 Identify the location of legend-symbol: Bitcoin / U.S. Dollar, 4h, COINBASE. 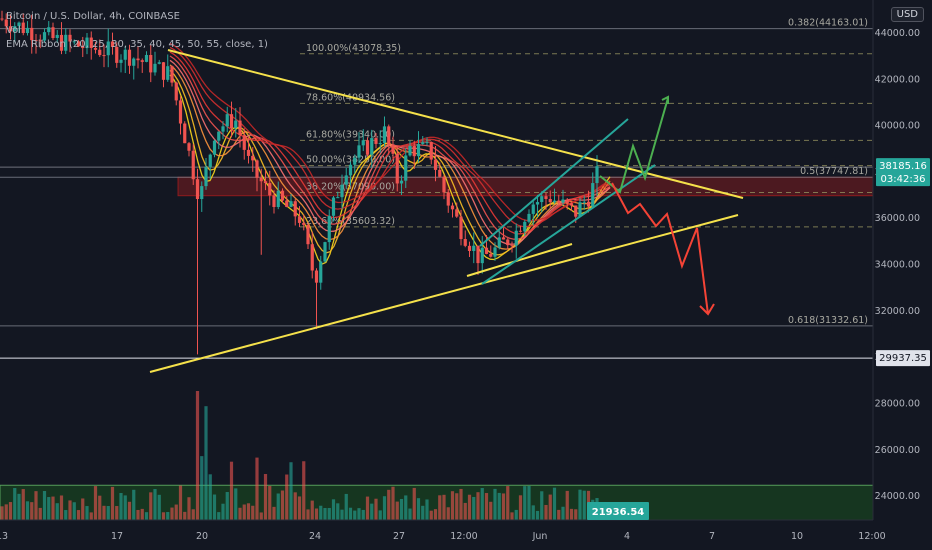
(93, 16).